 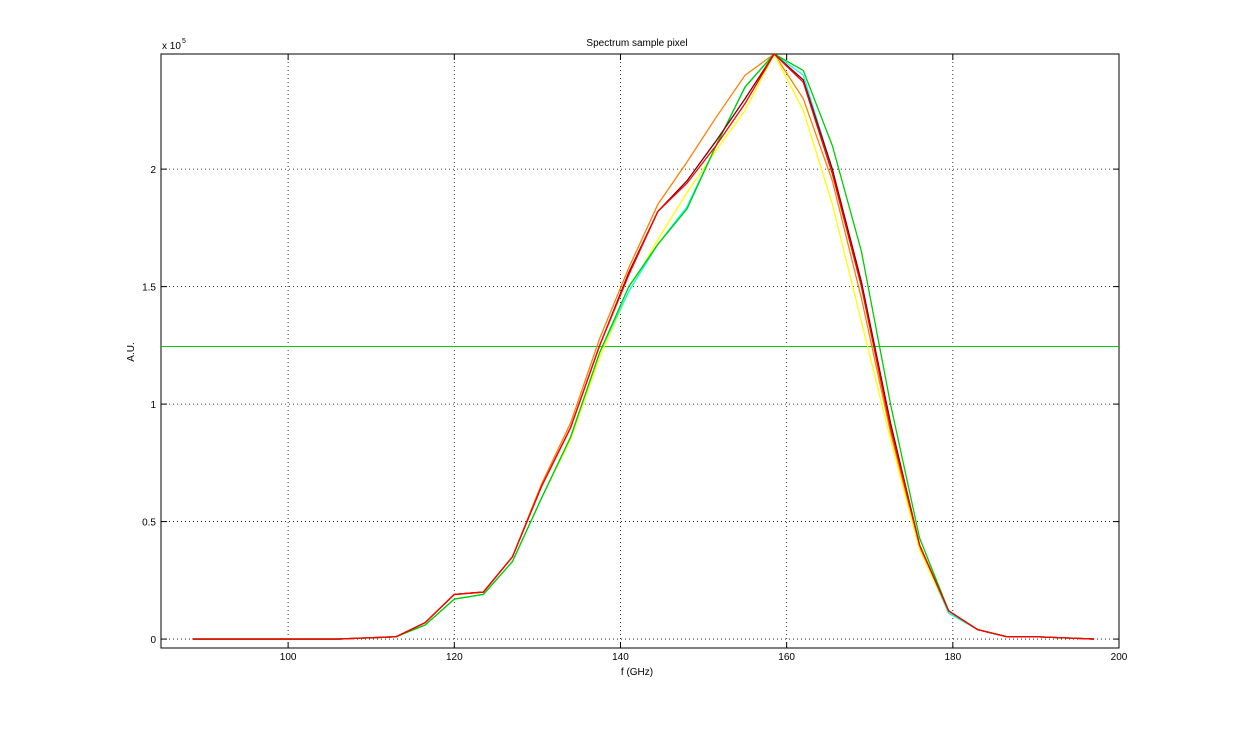 I want to click on y-tick-label: 1, so click(x=153, y=405).